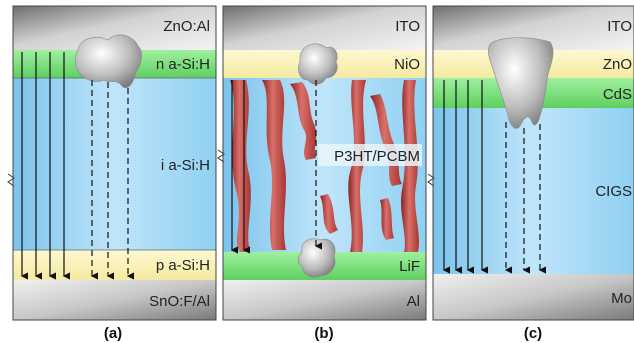 The width and height of the screenshot is (634, 343). I want to click on light-rays-dashed, so click(112, 180).